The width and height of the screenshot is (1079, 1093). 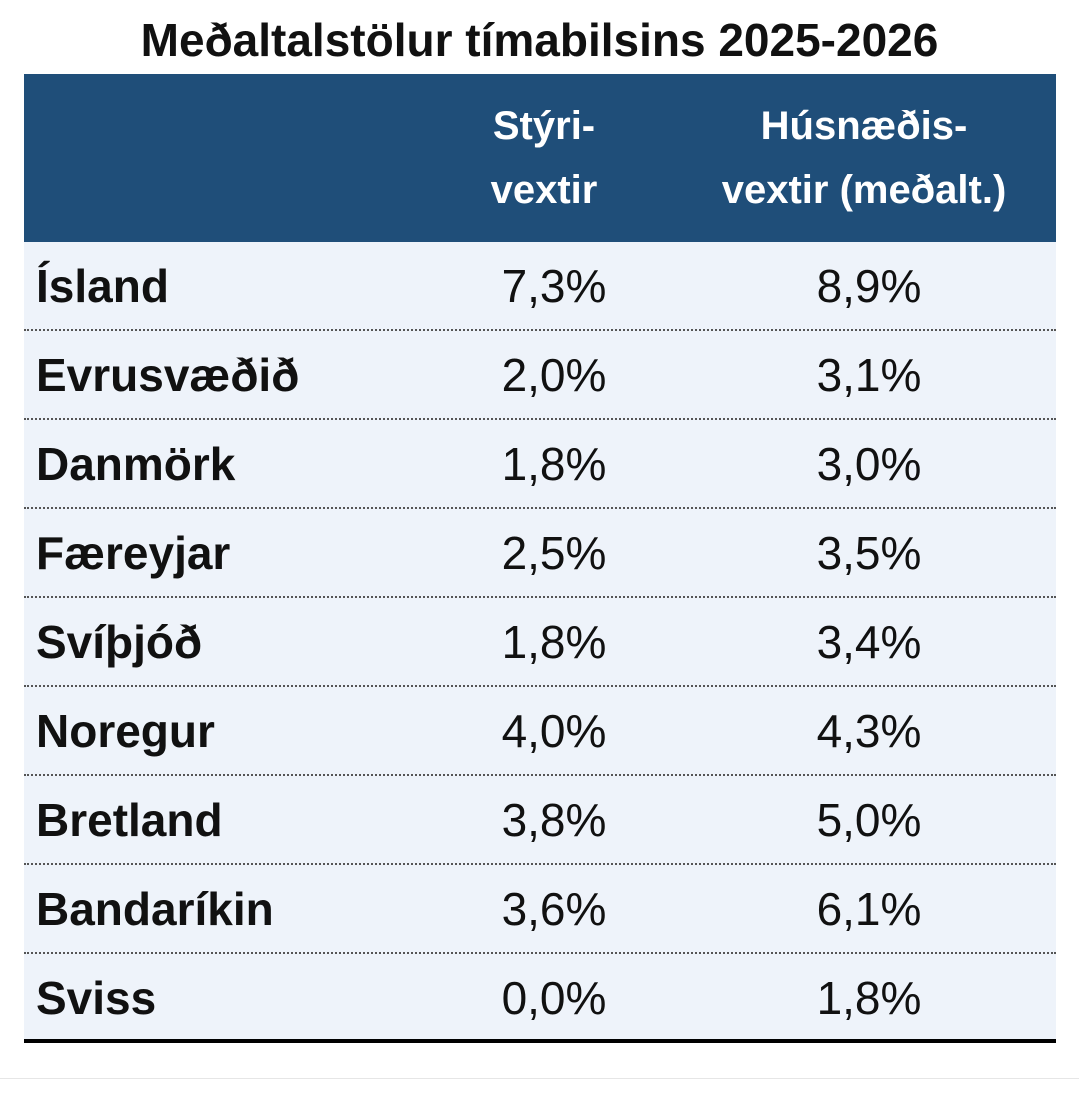 What do you see at coordinates (544, 126) in the screenshot?
I see `header-styrivextir-line1: Stýri-` at bounding box center [544, 126].